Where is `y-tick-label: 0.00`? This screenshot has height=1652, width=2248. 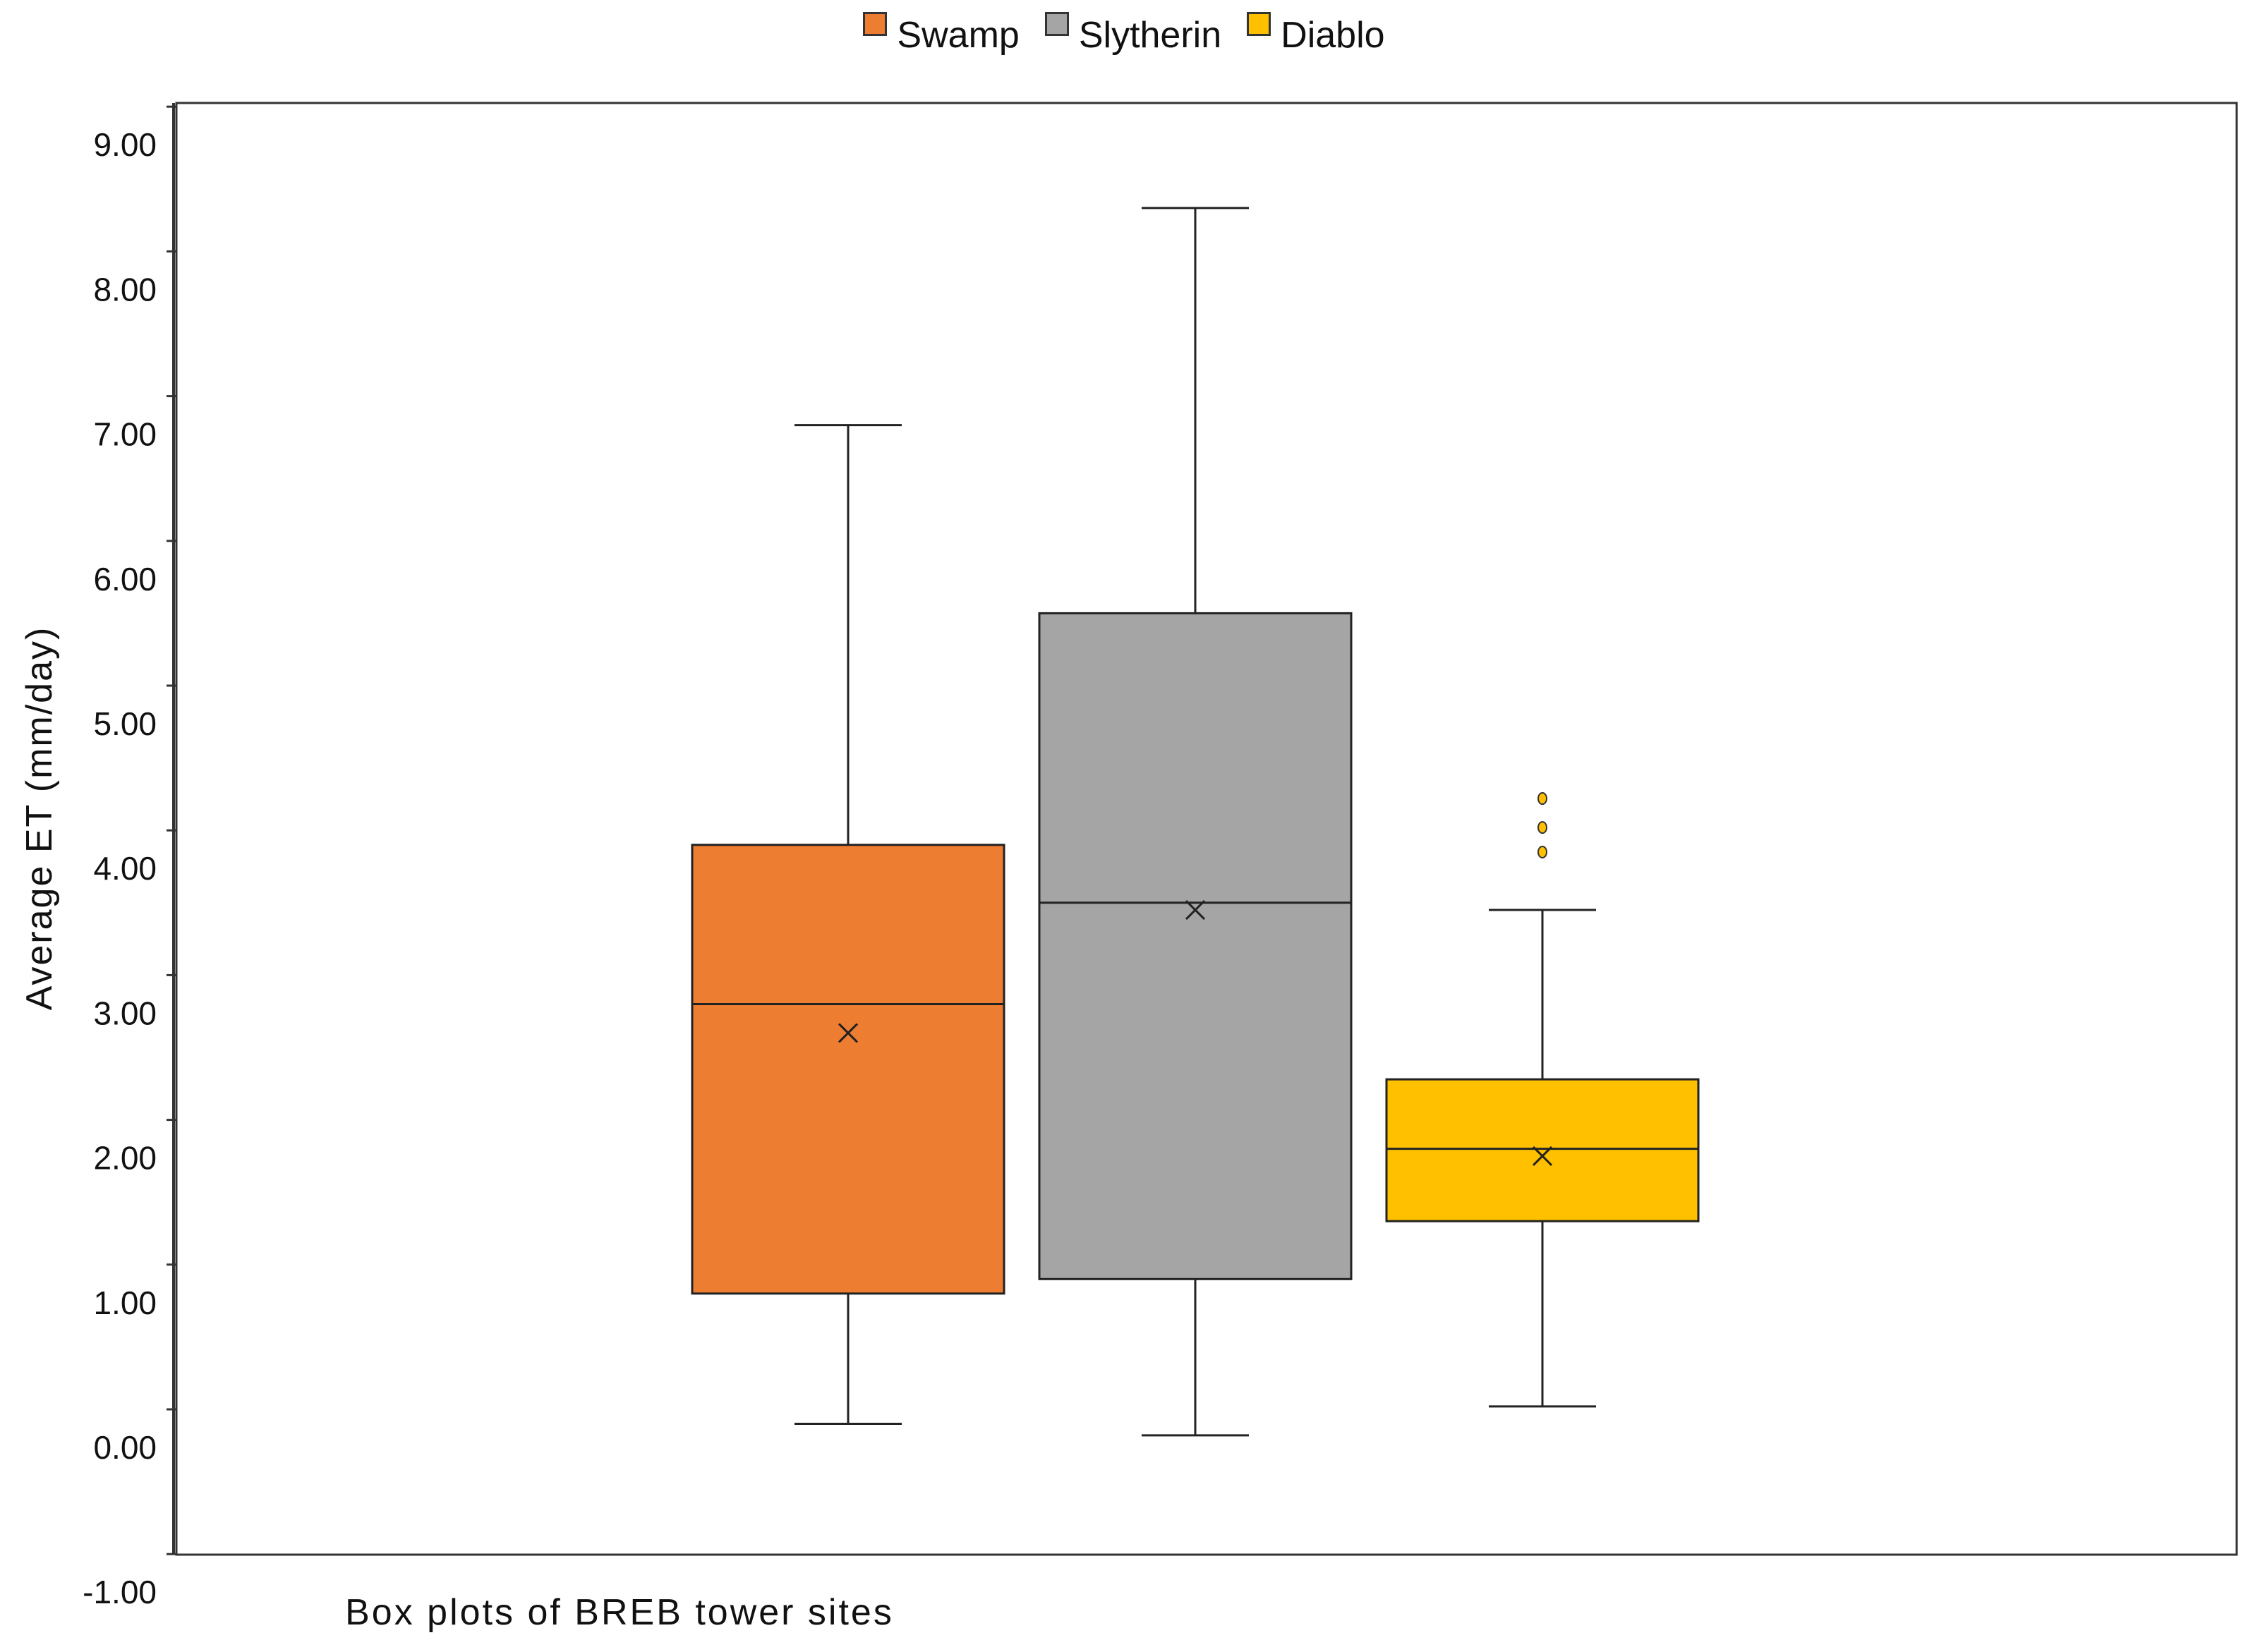 y-tick-label: 0.00 is located at coordinates (125, 1448).